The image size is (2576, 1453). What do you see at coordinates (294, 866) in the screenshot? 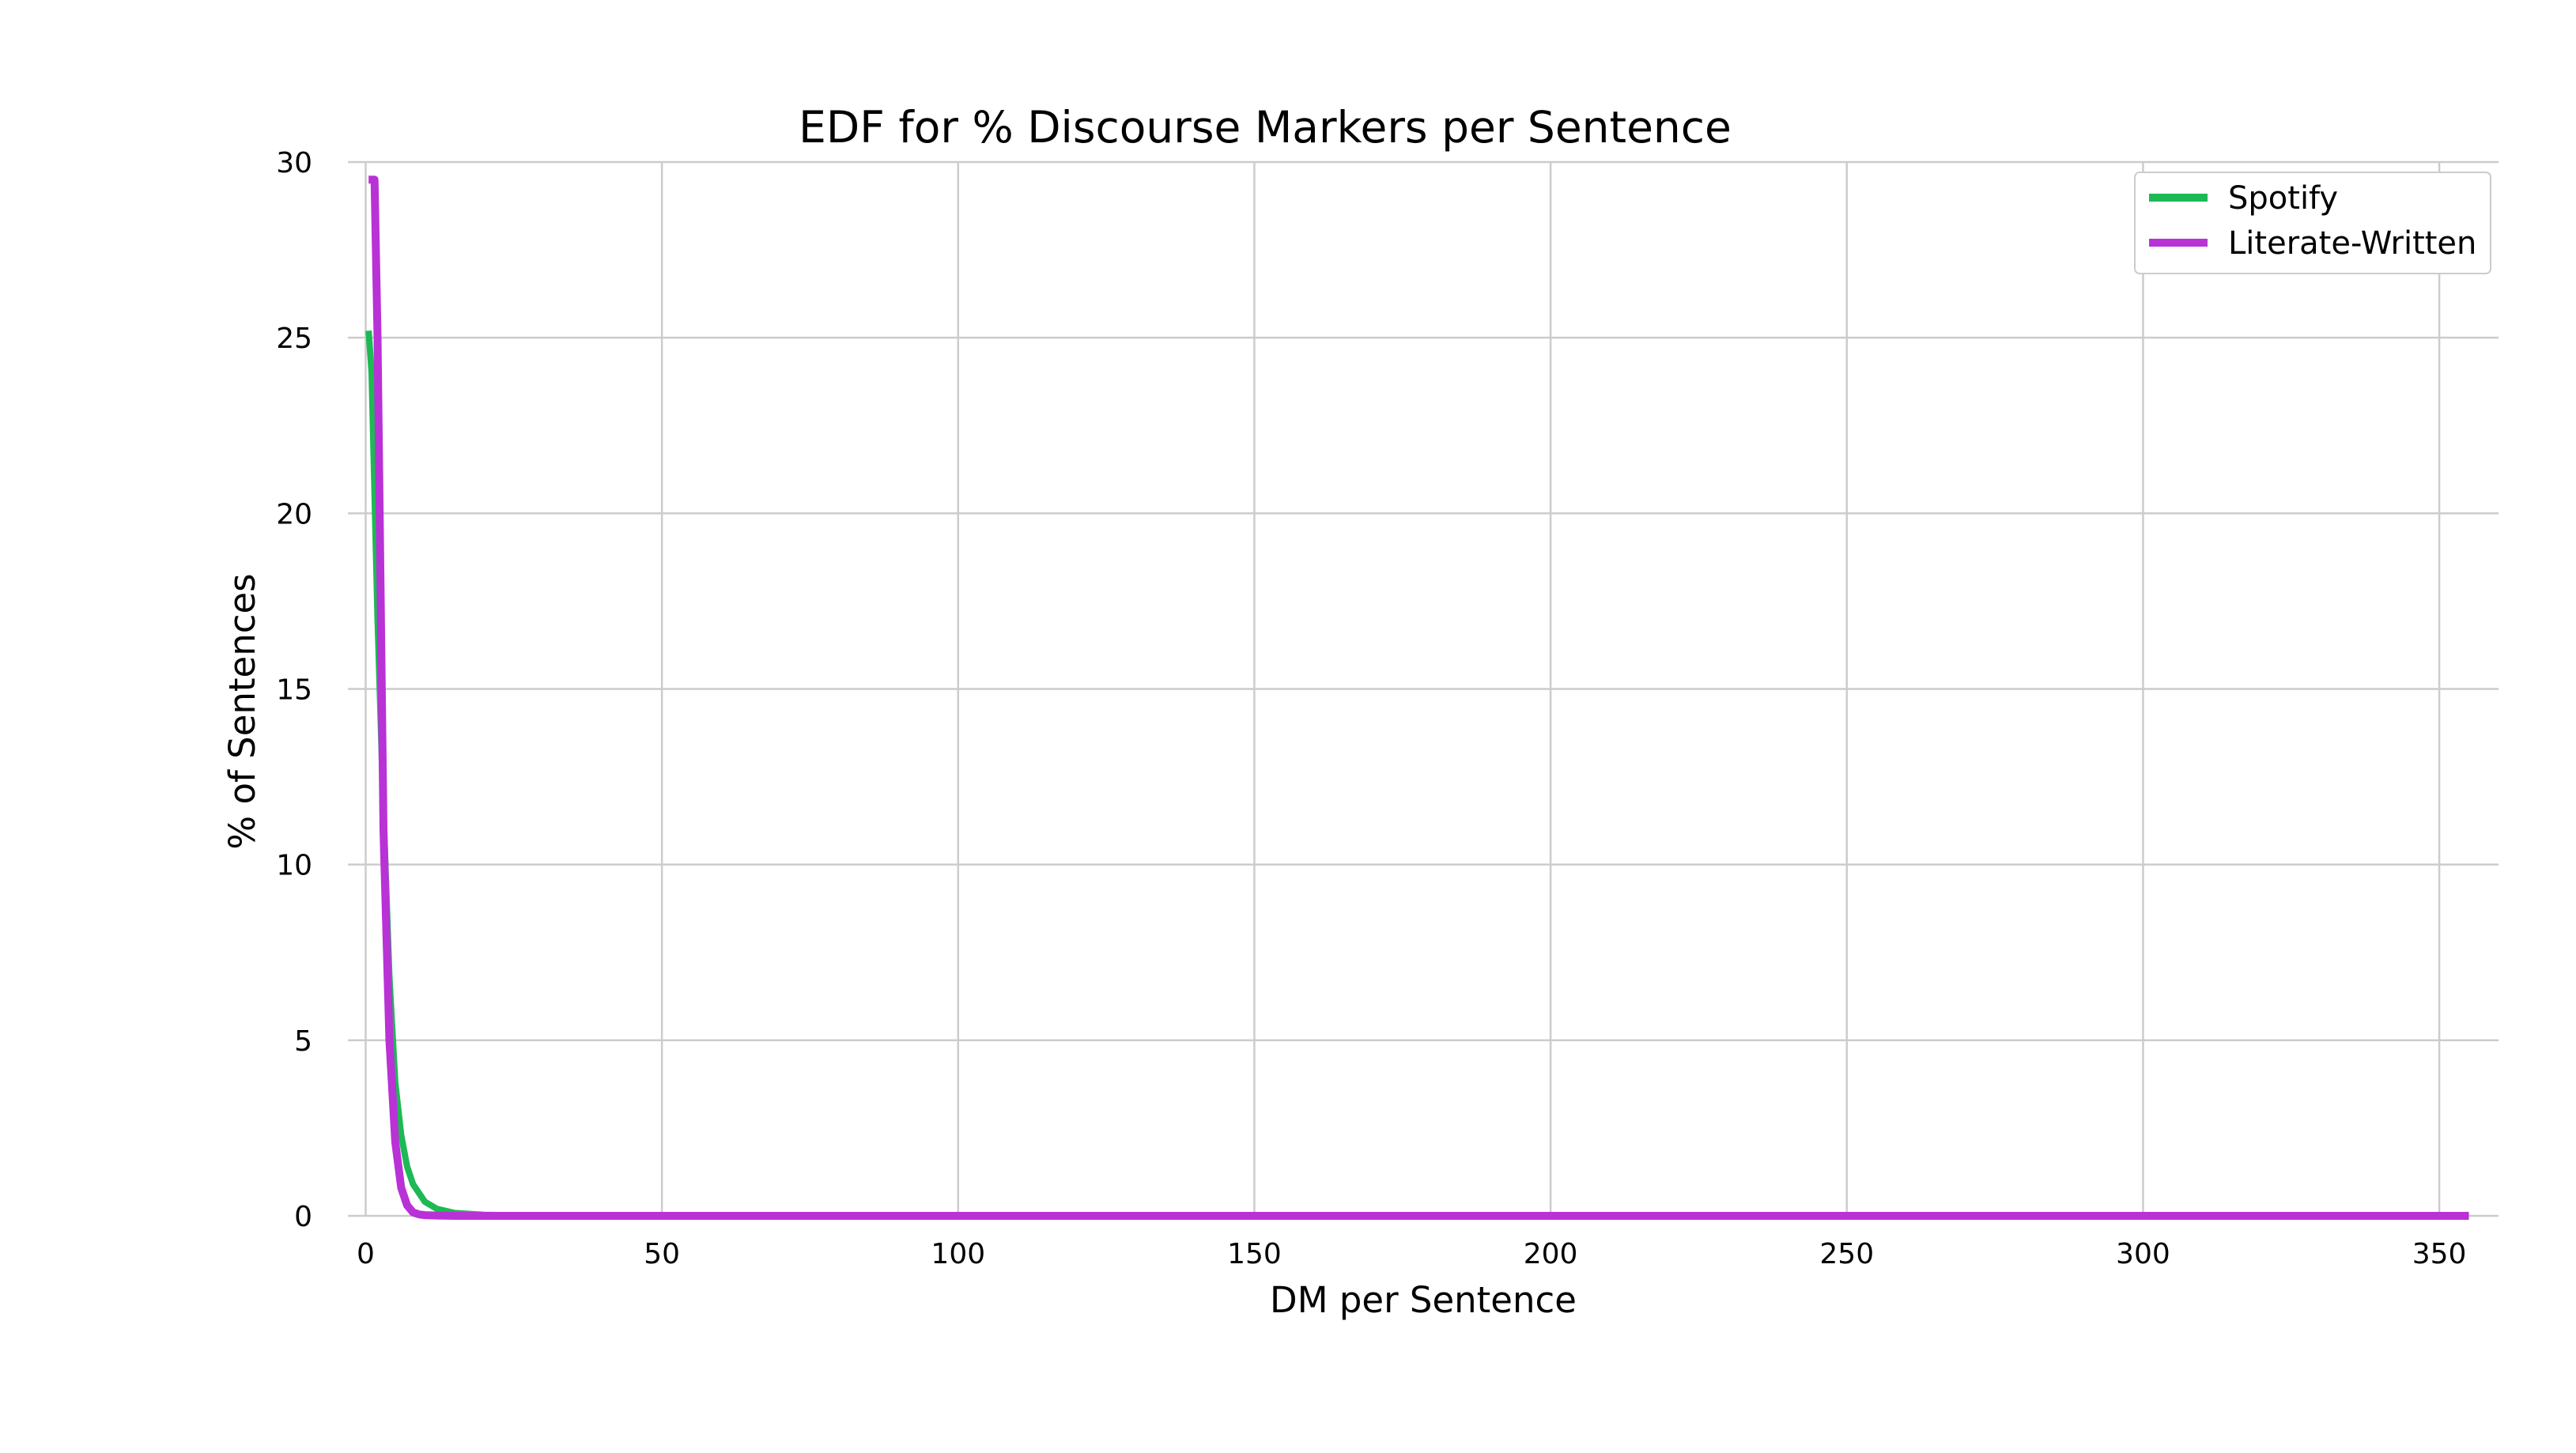
I see `y-tick-label-10: 10` at bounding box center [294, 866].